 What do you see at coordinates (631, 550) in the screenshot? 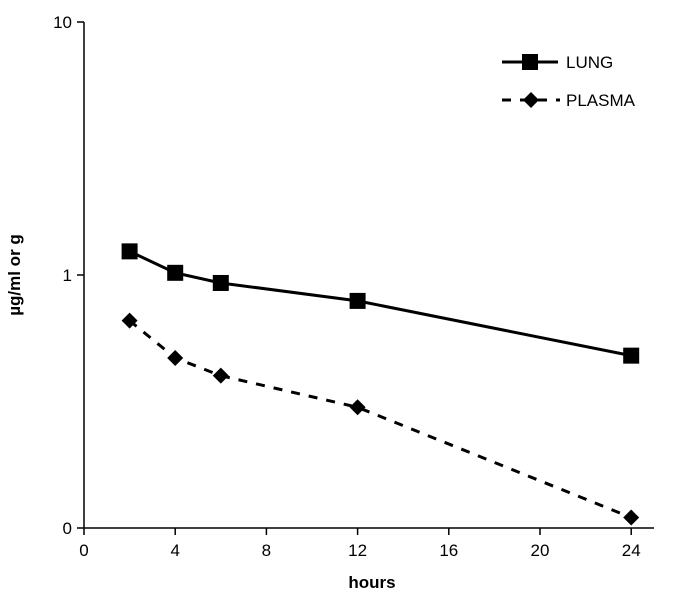
I see `x-tick-label: 24` at bounding box center [631, 550].